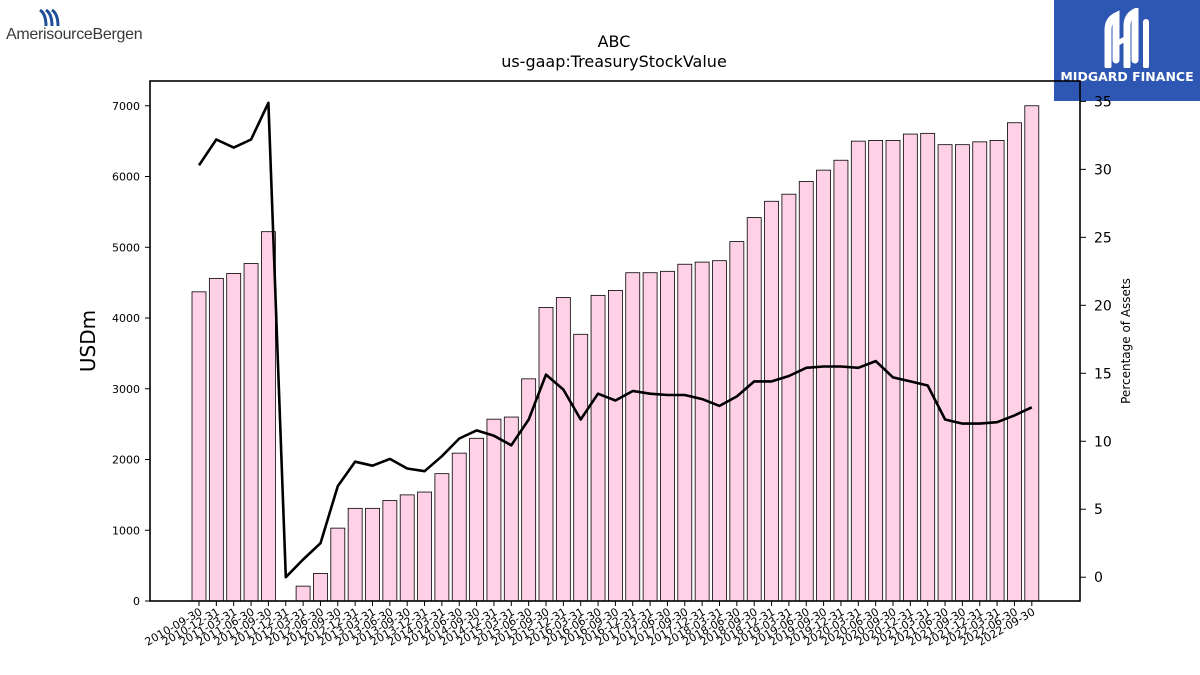  What do you see at coordinates (126, 389) in the screenshot?
I see `y-tick-label: 3000` at bounding box center [126, 389].